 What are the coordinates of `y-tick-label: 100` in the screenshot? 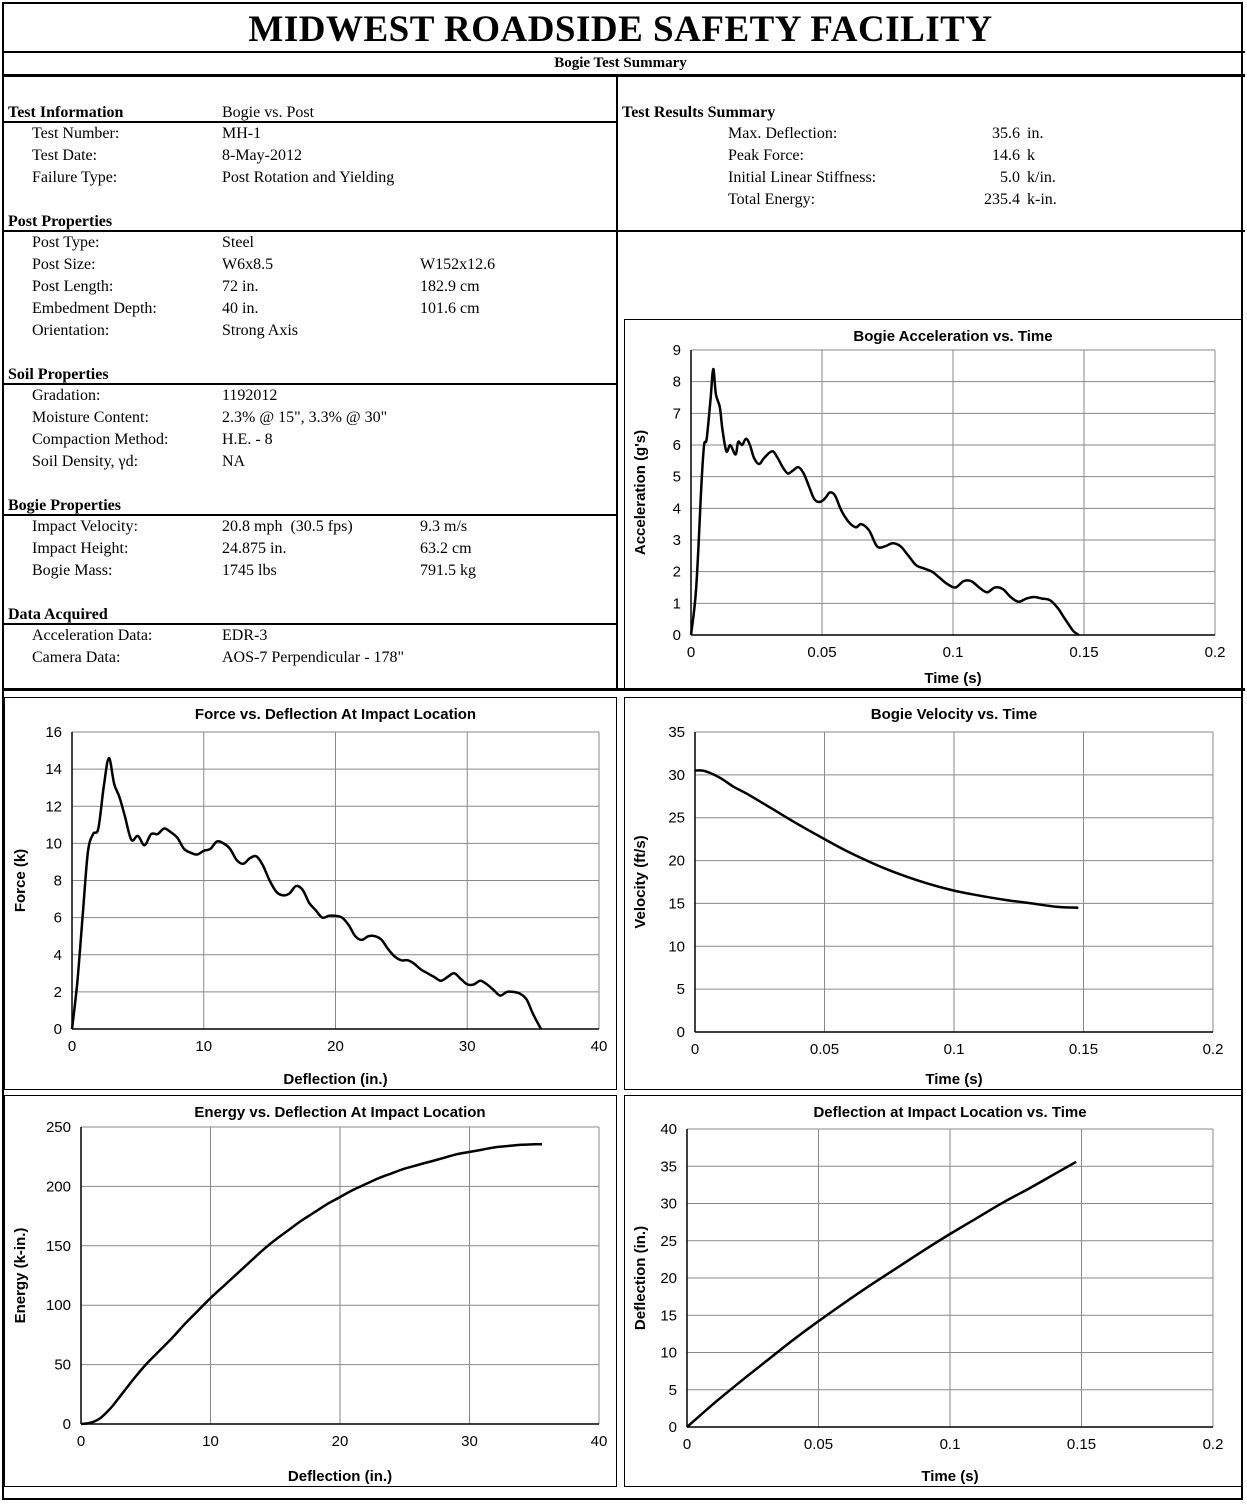 It's located at (58, 1305).